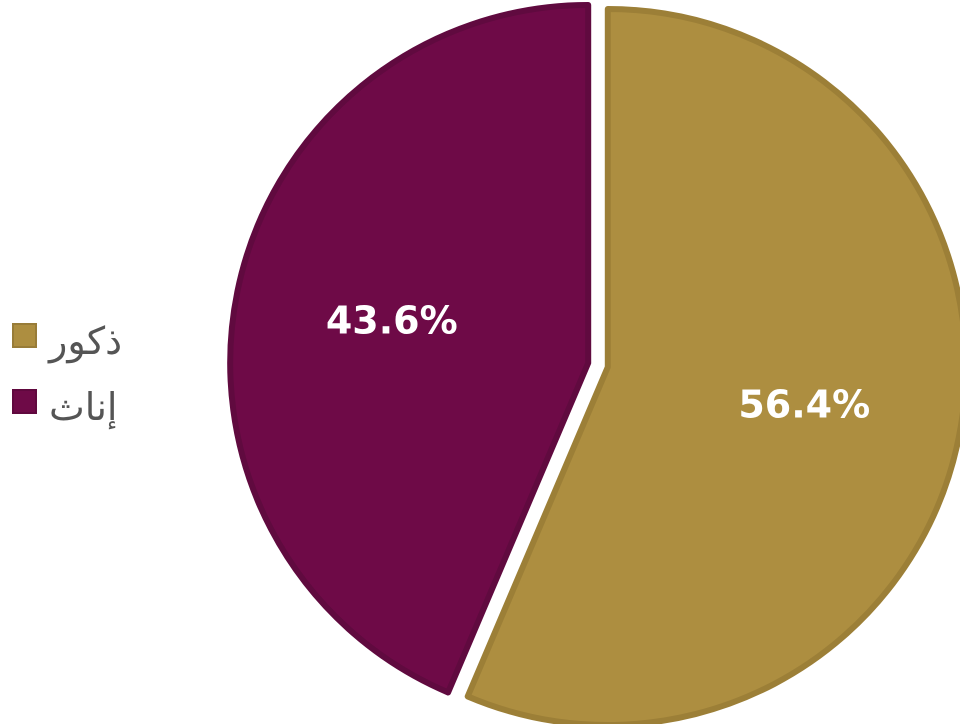 The image size is (960, 728). I want to click on data-label-female: 43.6%, so click(392, 320).